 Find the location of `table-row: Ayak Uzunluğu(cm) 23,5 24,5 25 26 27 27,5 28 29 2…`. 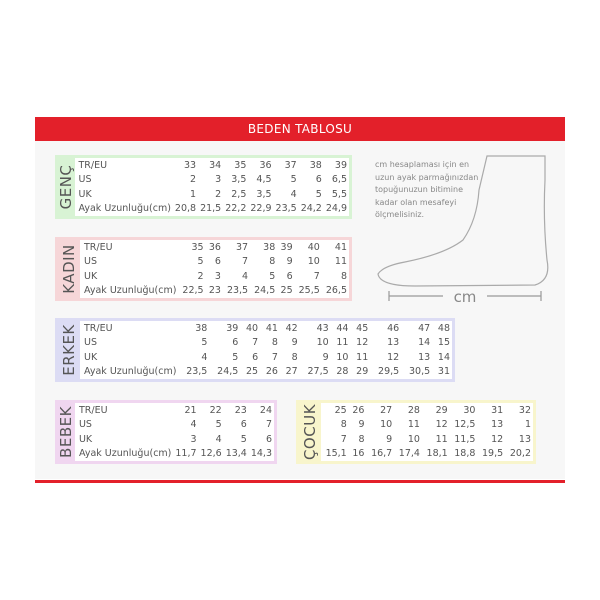

table-row: Ayak Uzunluğu(cm) 23,5 24,5 25 26 27 27,5 28 29 2… is located at coordinates (266, 372).